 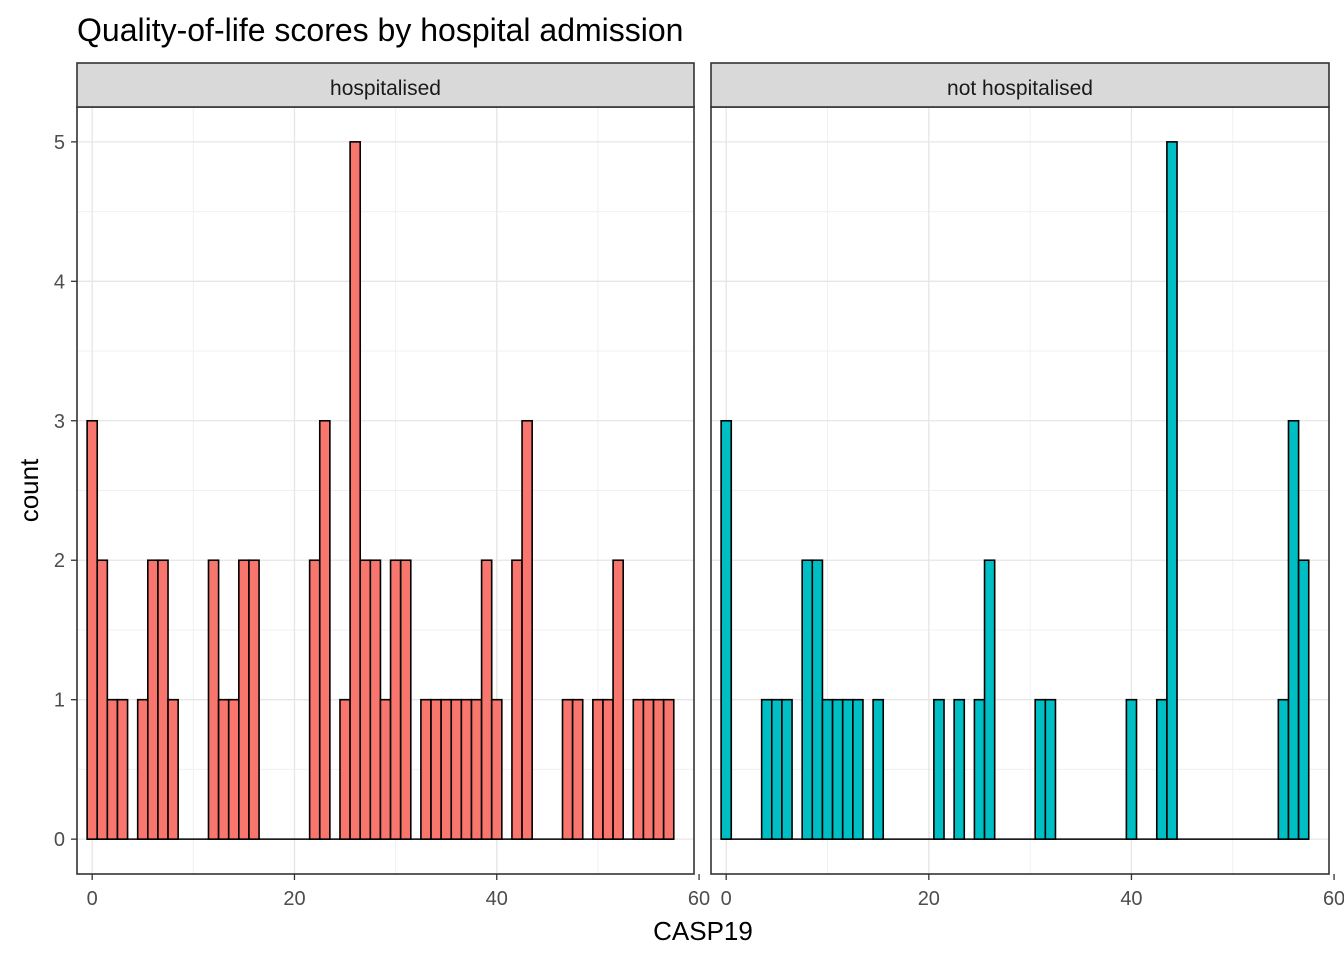 What do you see at coordinates (59, 701) in the screenshot?
I see `y-tick-label: 1` at bounding box center [59, 701].